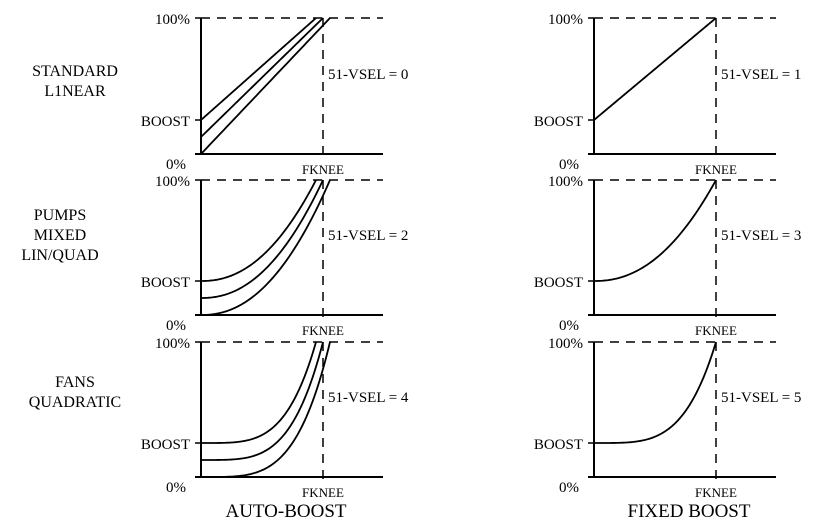 Image resolution: width=826 pixels, height=529 pixels. Describe the element at coordinates (75, 81) in the screenshot. I see `row-label-0: STANDARD L1NEAR` at that location.